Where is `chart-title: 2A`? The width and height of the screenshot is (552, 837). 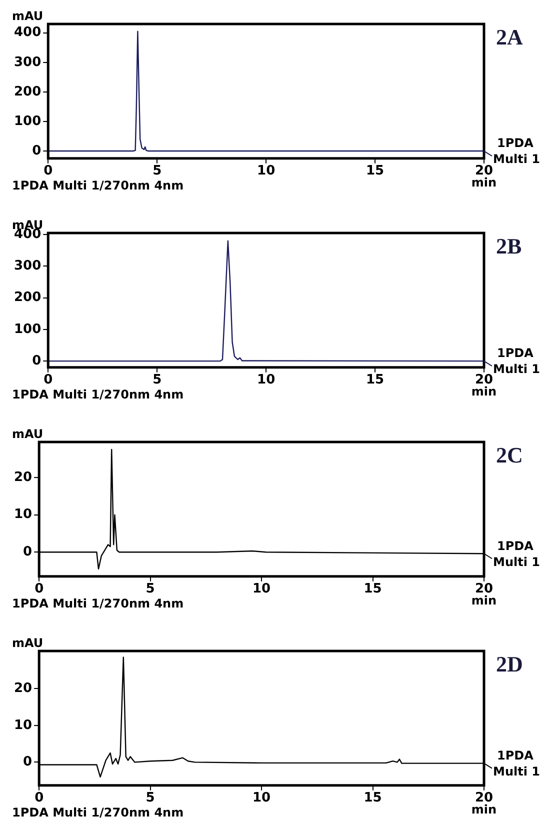 chart-title: 2A is located at coordinates (509, 37).